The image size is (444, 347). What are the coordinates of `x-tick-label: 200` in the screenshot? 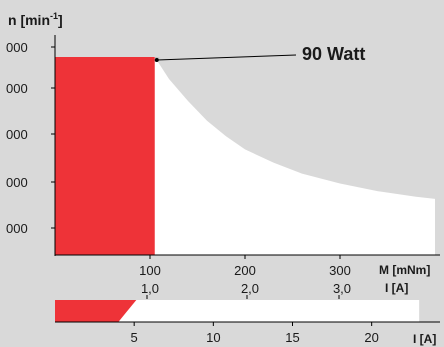 It's located at (245, 270).